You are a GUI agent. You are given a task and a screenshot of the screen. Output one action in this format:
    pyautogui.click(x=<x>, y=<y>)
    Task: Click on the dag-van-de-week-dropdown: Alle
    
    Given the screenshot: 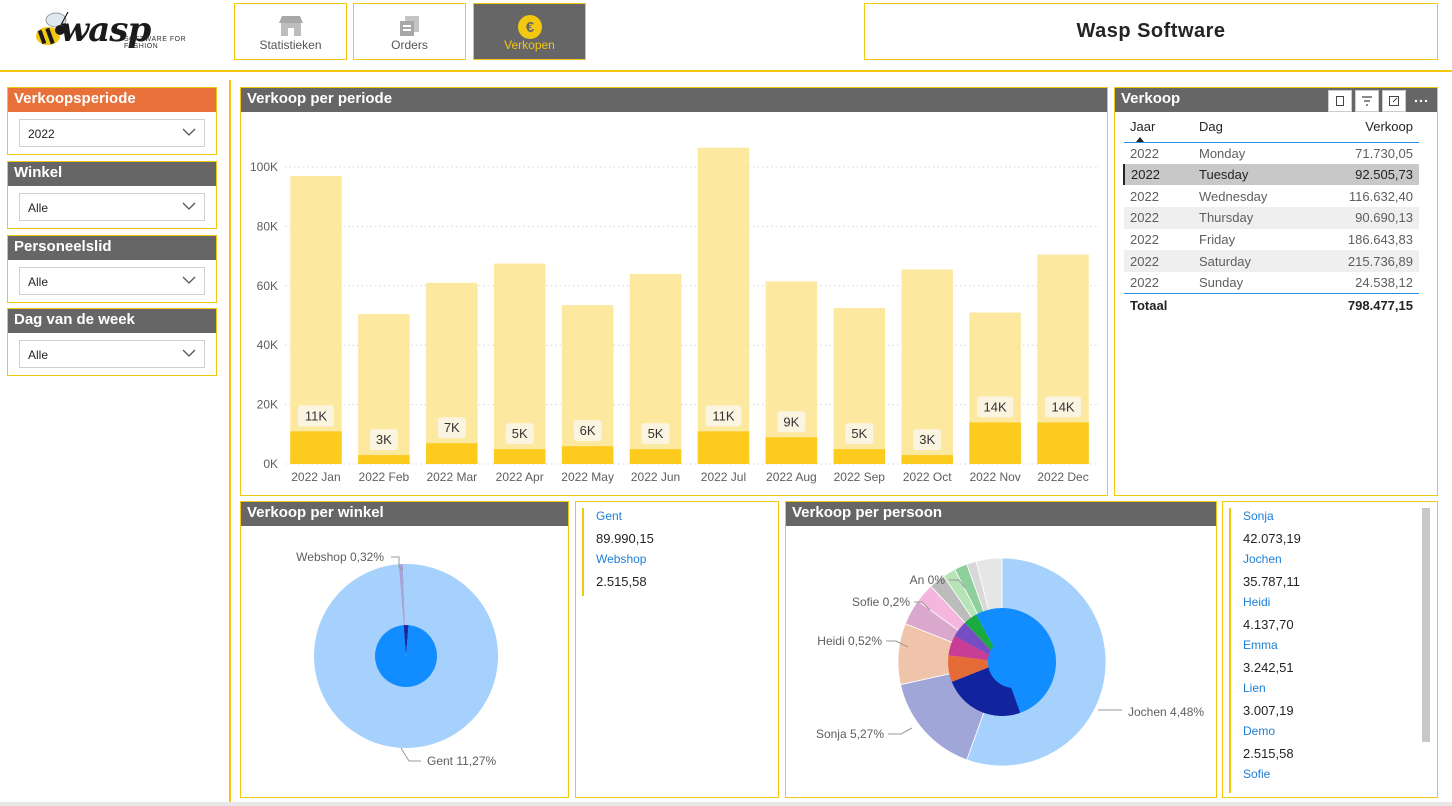 What is the action you would take?
    pyautogui.click(x=112, y=354)
    